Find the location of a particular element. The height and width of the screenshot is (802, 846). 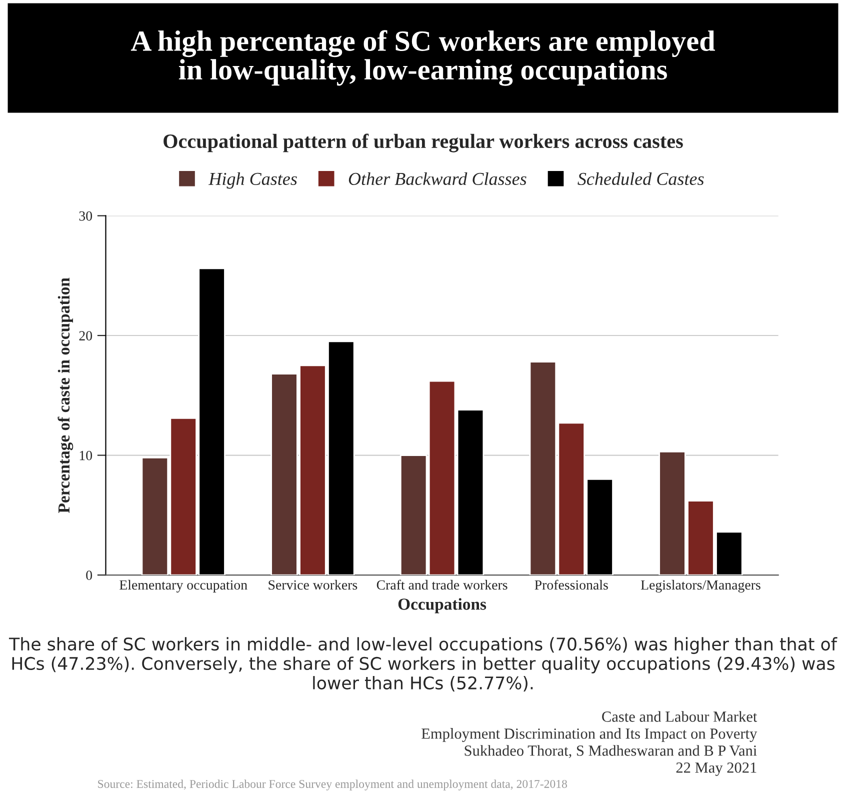

y-tick-label: 10 is located at coordinates (86, 455).